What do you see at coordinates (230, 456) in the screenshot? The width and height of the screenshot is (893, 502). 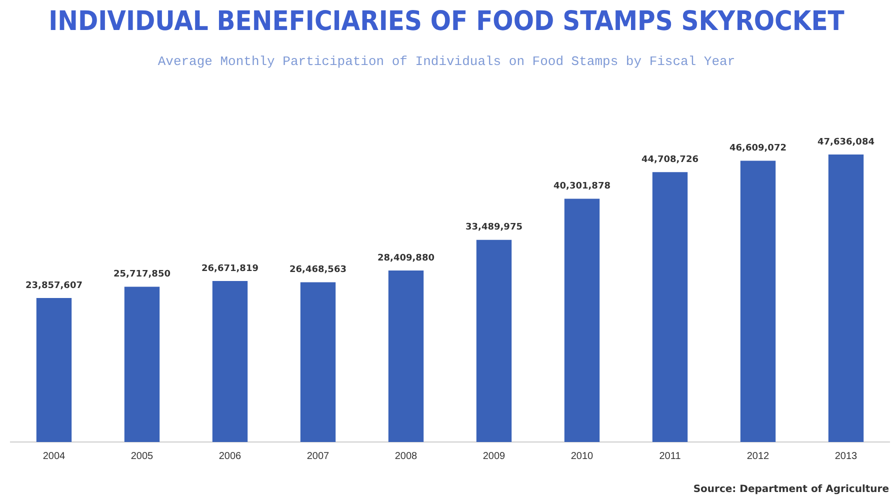 I see `x-tick-label: 2006` at bounding box center [230, 456].